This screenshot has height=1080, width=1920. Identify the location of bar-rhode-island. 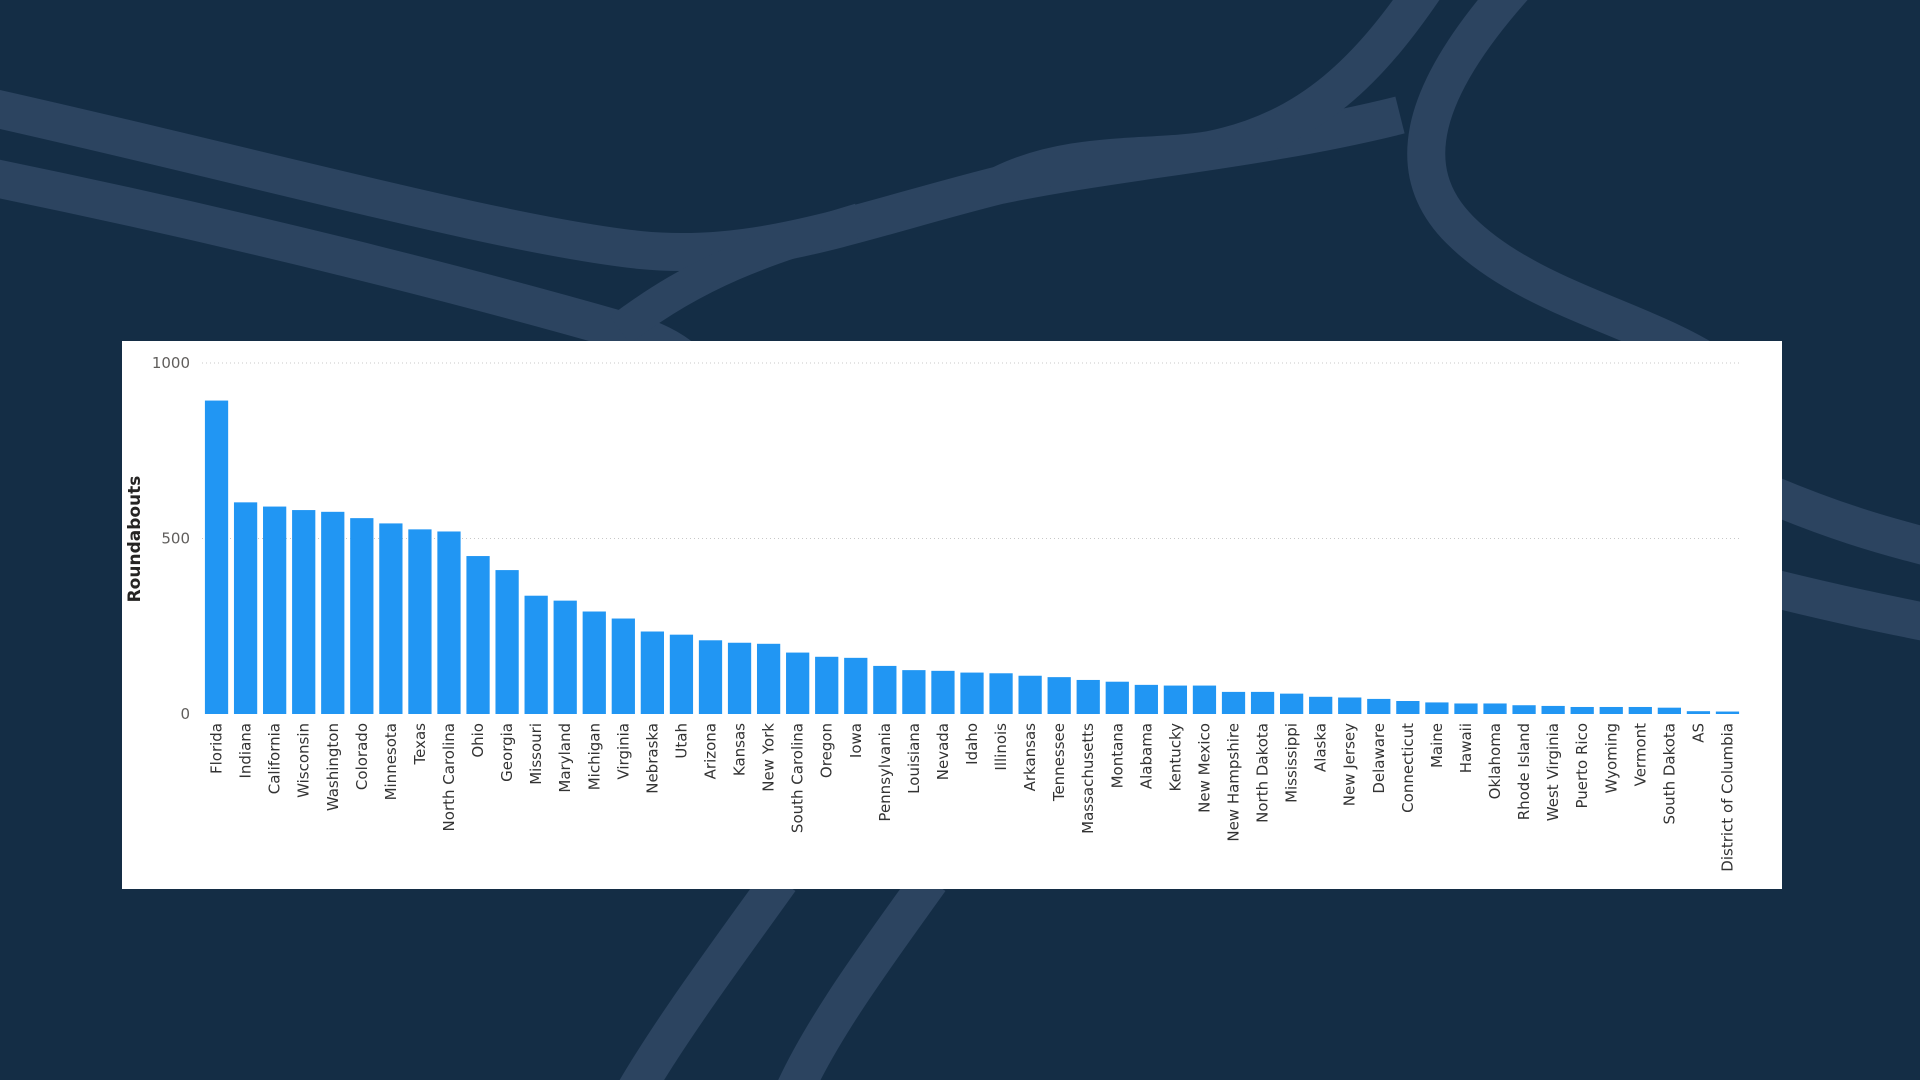
(1524, 709).